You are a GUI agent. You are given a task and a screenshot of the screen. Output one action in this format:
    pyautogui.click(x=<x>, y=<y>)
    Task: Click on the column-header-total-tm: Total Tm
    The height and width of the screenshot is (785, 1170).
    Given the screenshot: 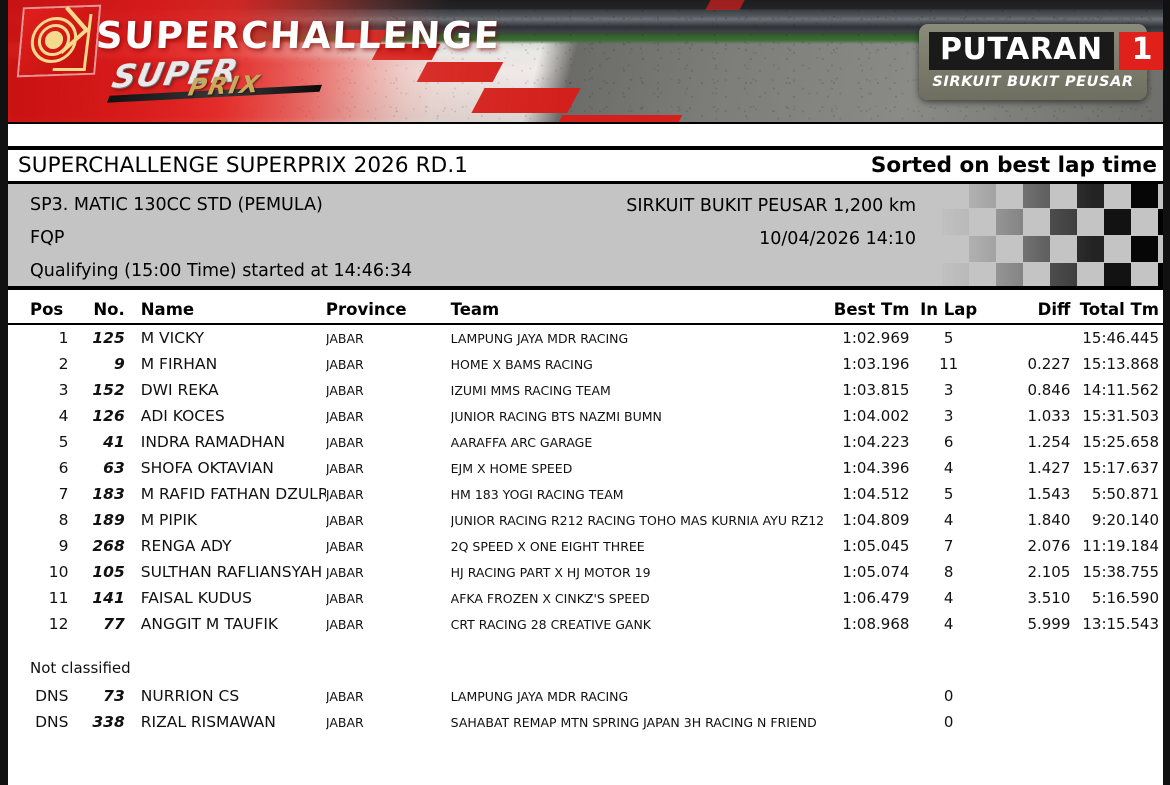 What is the action you would take?
    pyautogui.click(x=1116, y=311)
    